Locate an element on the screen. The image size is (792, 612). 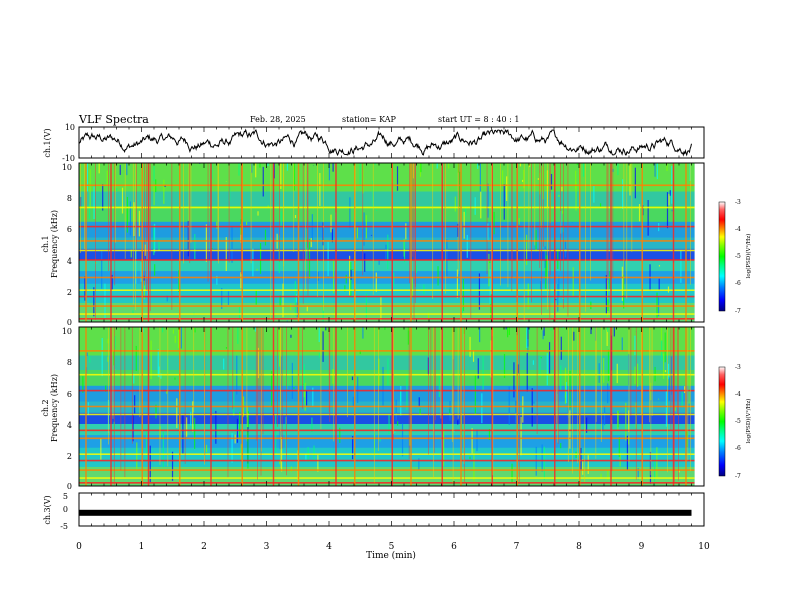
ch1-ytick: 2 is located at coordinates (69, 292).